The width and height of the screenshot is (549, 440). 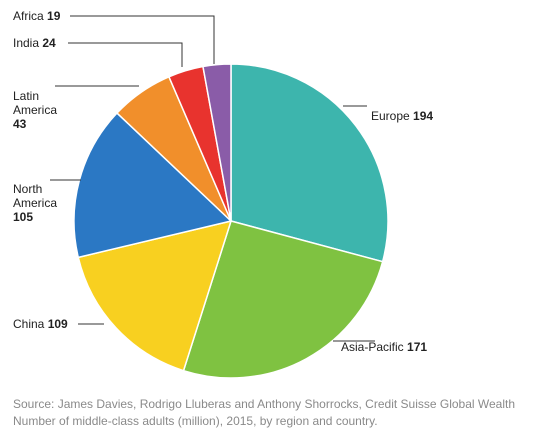 I want to click on slice-label-india: India 24, so click(x=34, y=43).